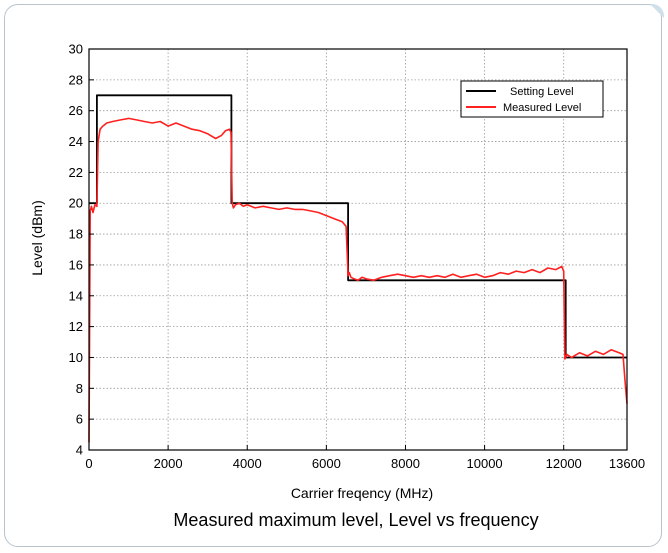 This screenshot has height=553, width=668. I want to click on x-tick-label: 0, so click(88, 463).